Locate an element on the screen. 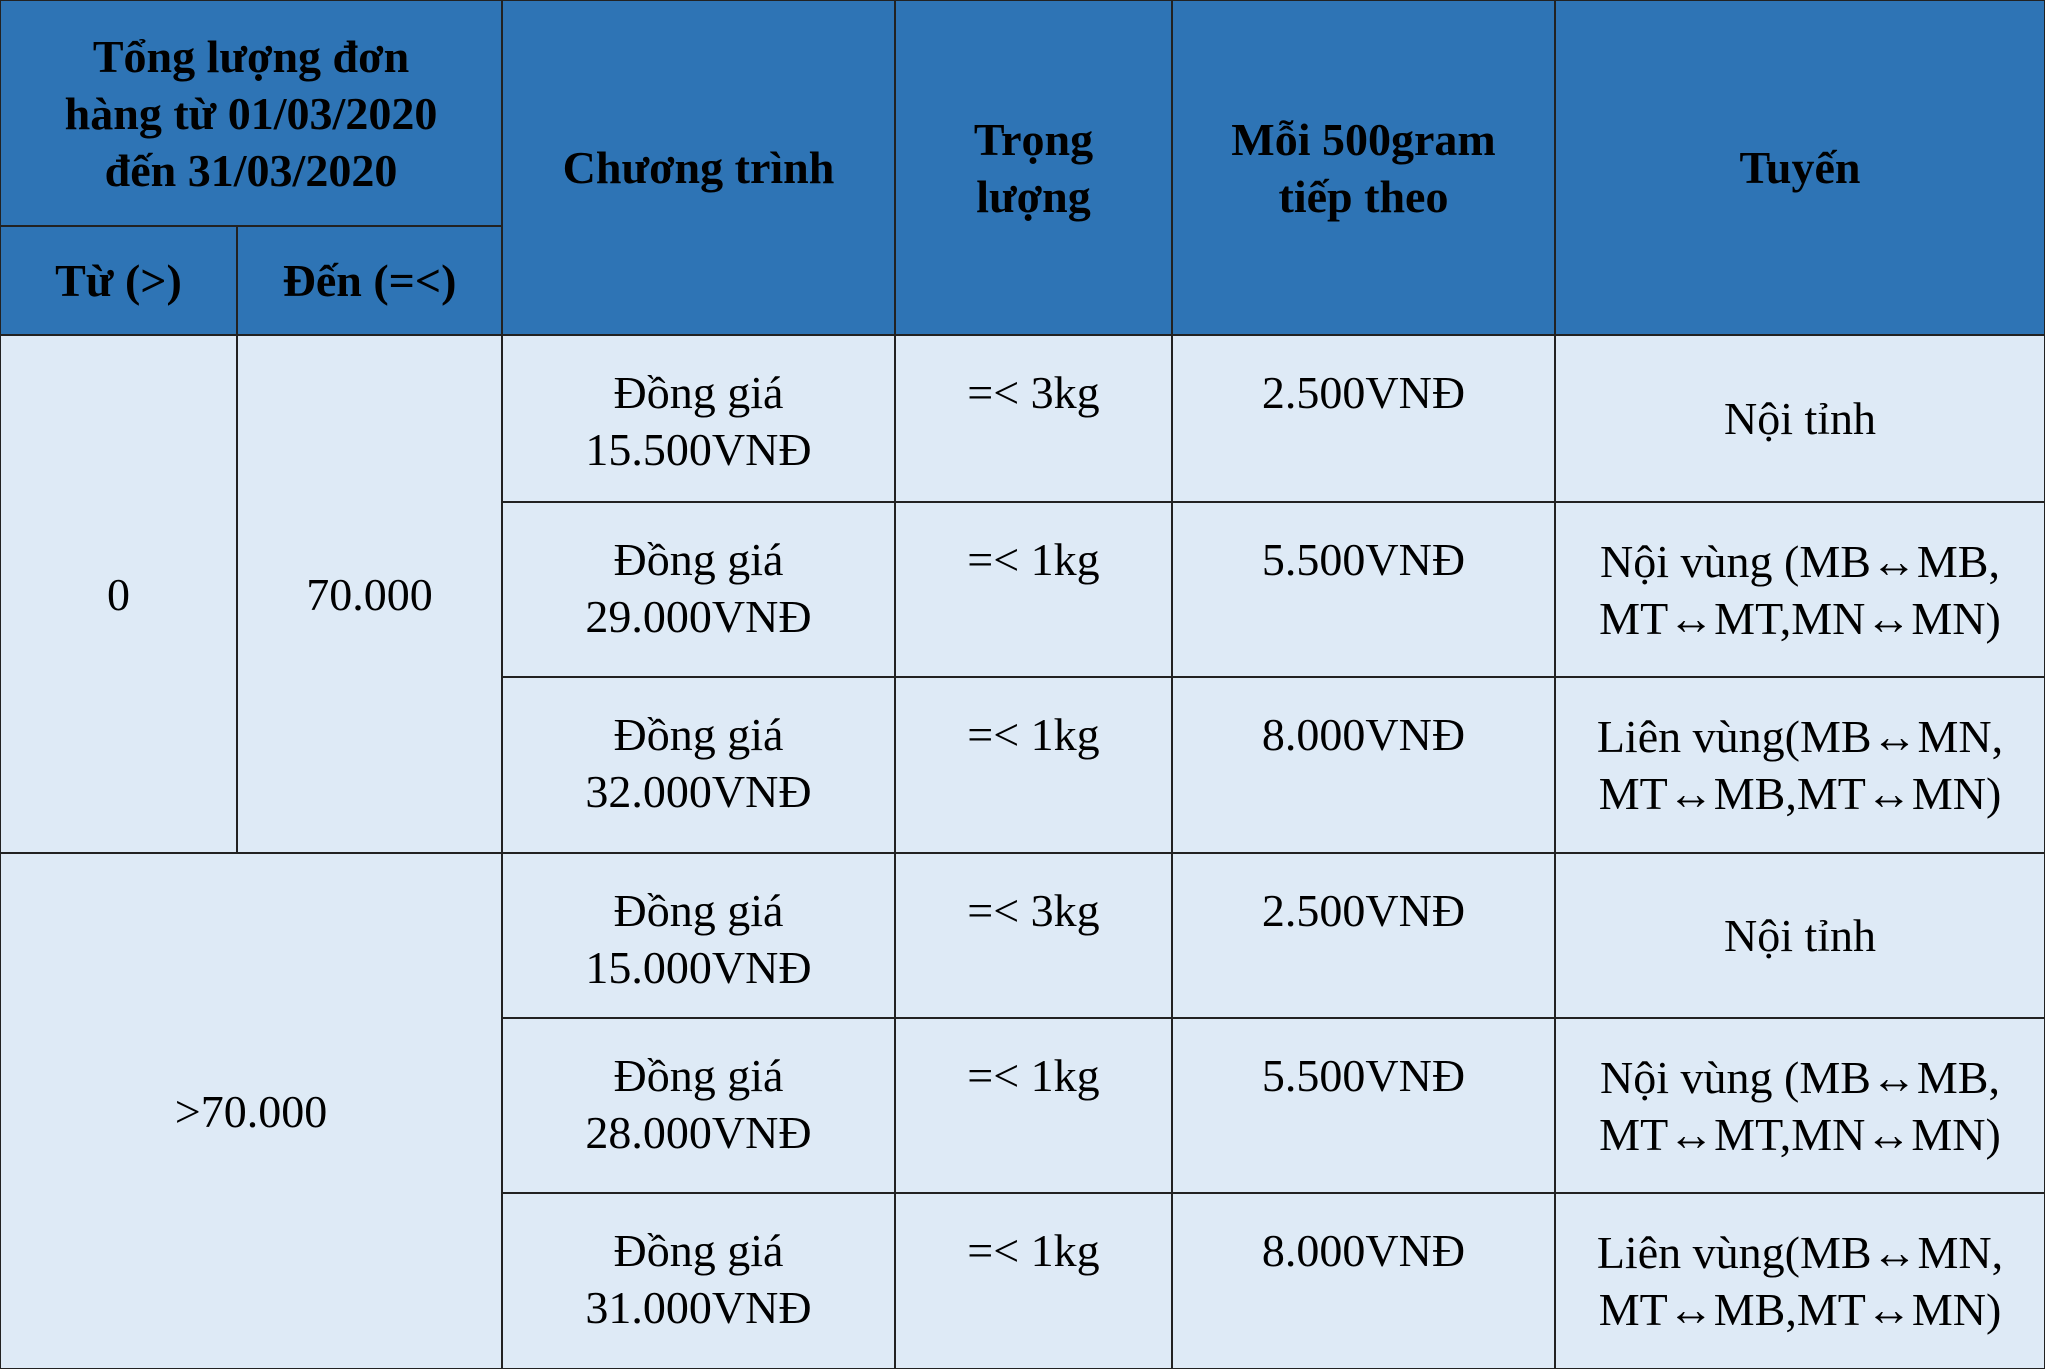  program-cell: Đồng giá 29.000VNĐ is located at coordinates (698, 589).